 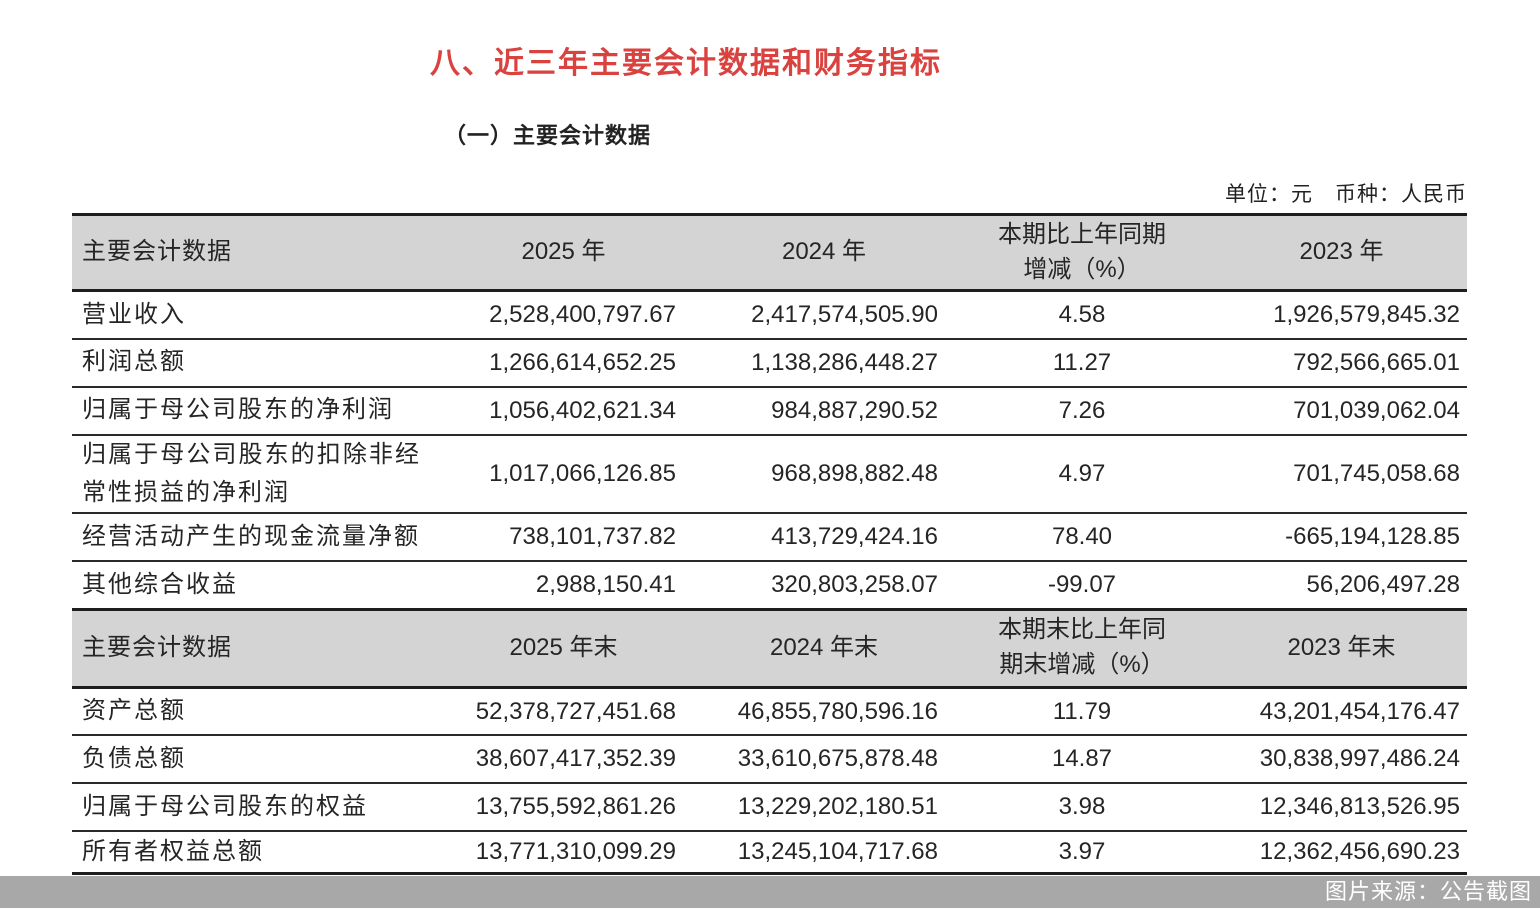 What do you see at coordinates (1082, 586) in the screenshot?
I see `cell-change: -99.07` at bounding box center [1082, 586].